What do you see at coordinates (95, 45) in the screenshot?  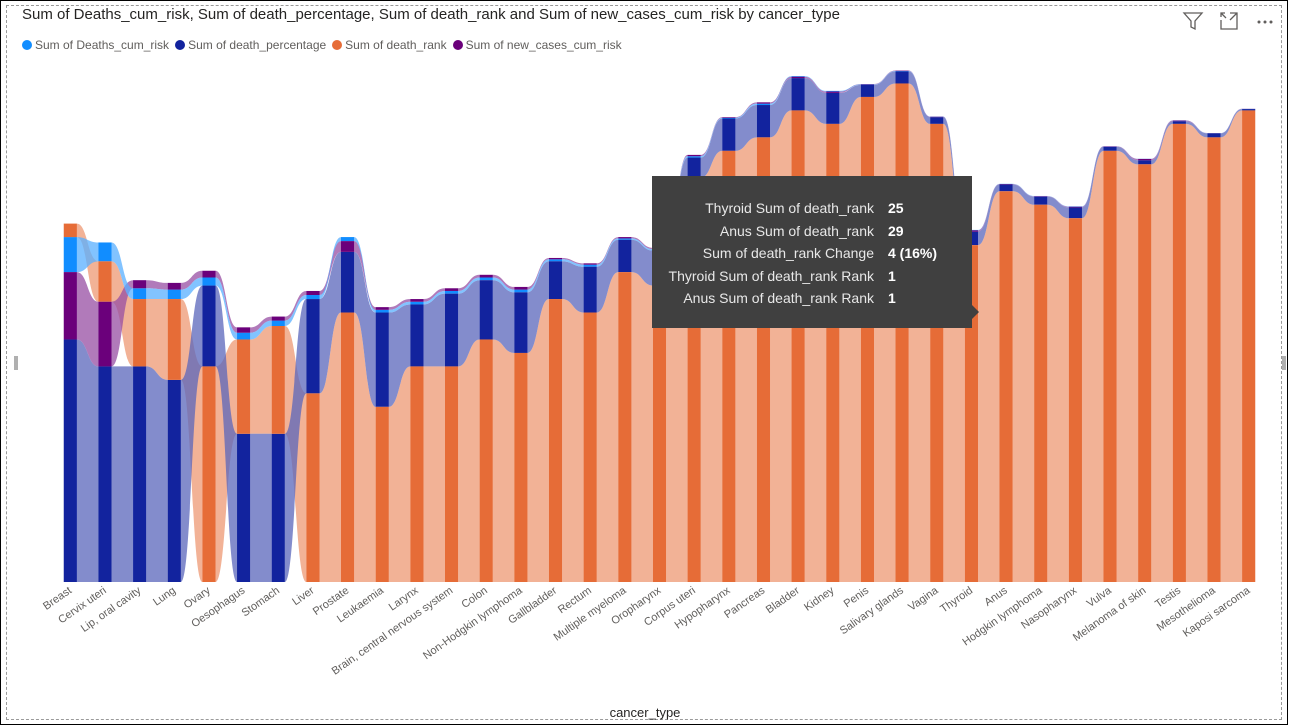 I see `legend-item: Sum of Deaths_cum_risk` at bounding box center [95, 45].